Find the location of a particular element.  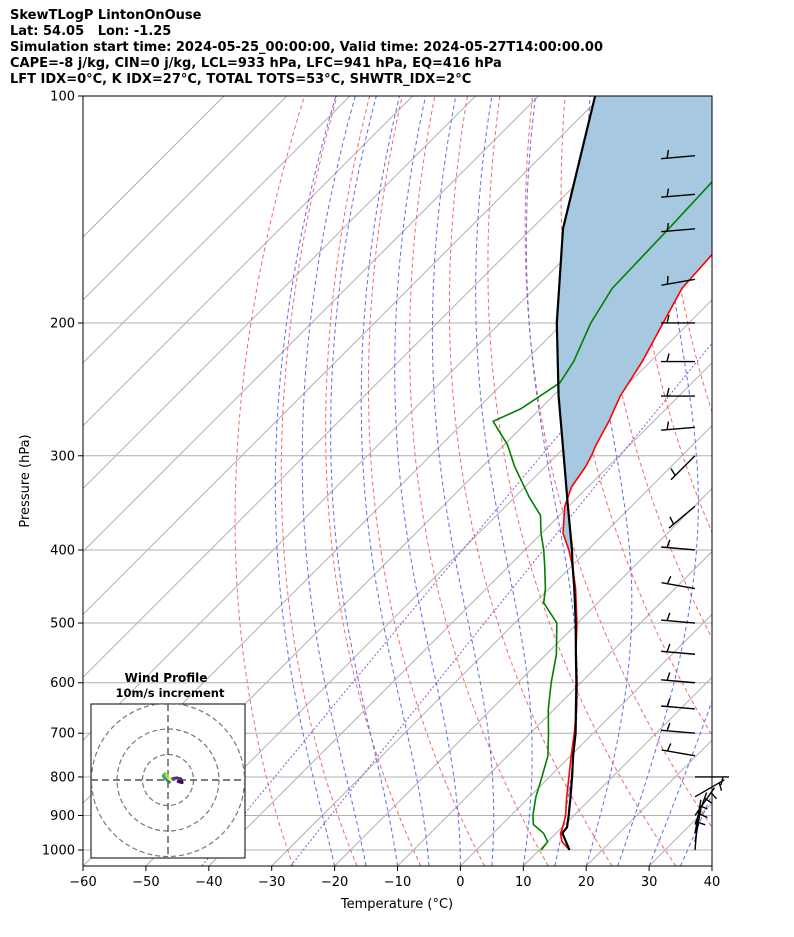

y-tick-label: 500 is located at coordinates (62, 624).